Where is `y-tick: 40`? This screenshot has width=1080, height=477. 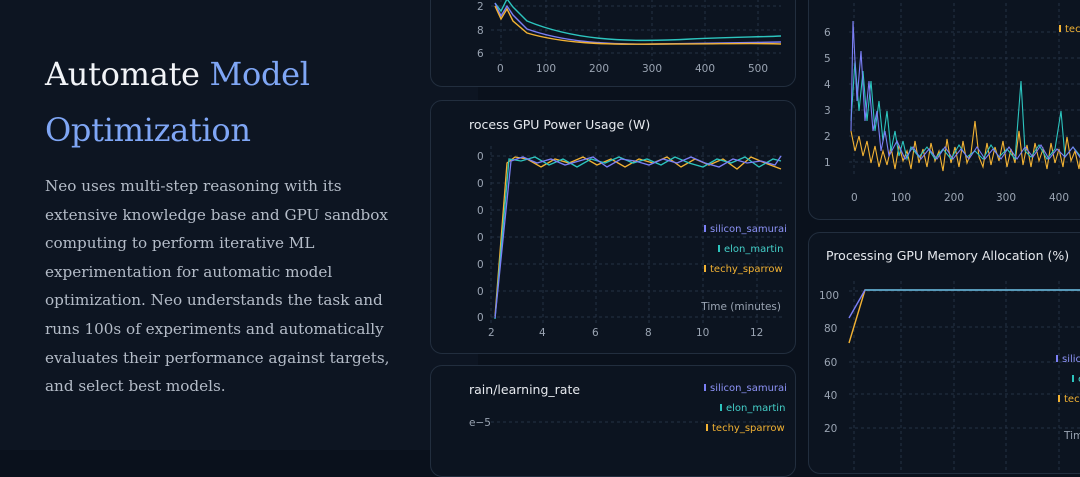 y-tick: 40 is located at coordinates (830, 396).